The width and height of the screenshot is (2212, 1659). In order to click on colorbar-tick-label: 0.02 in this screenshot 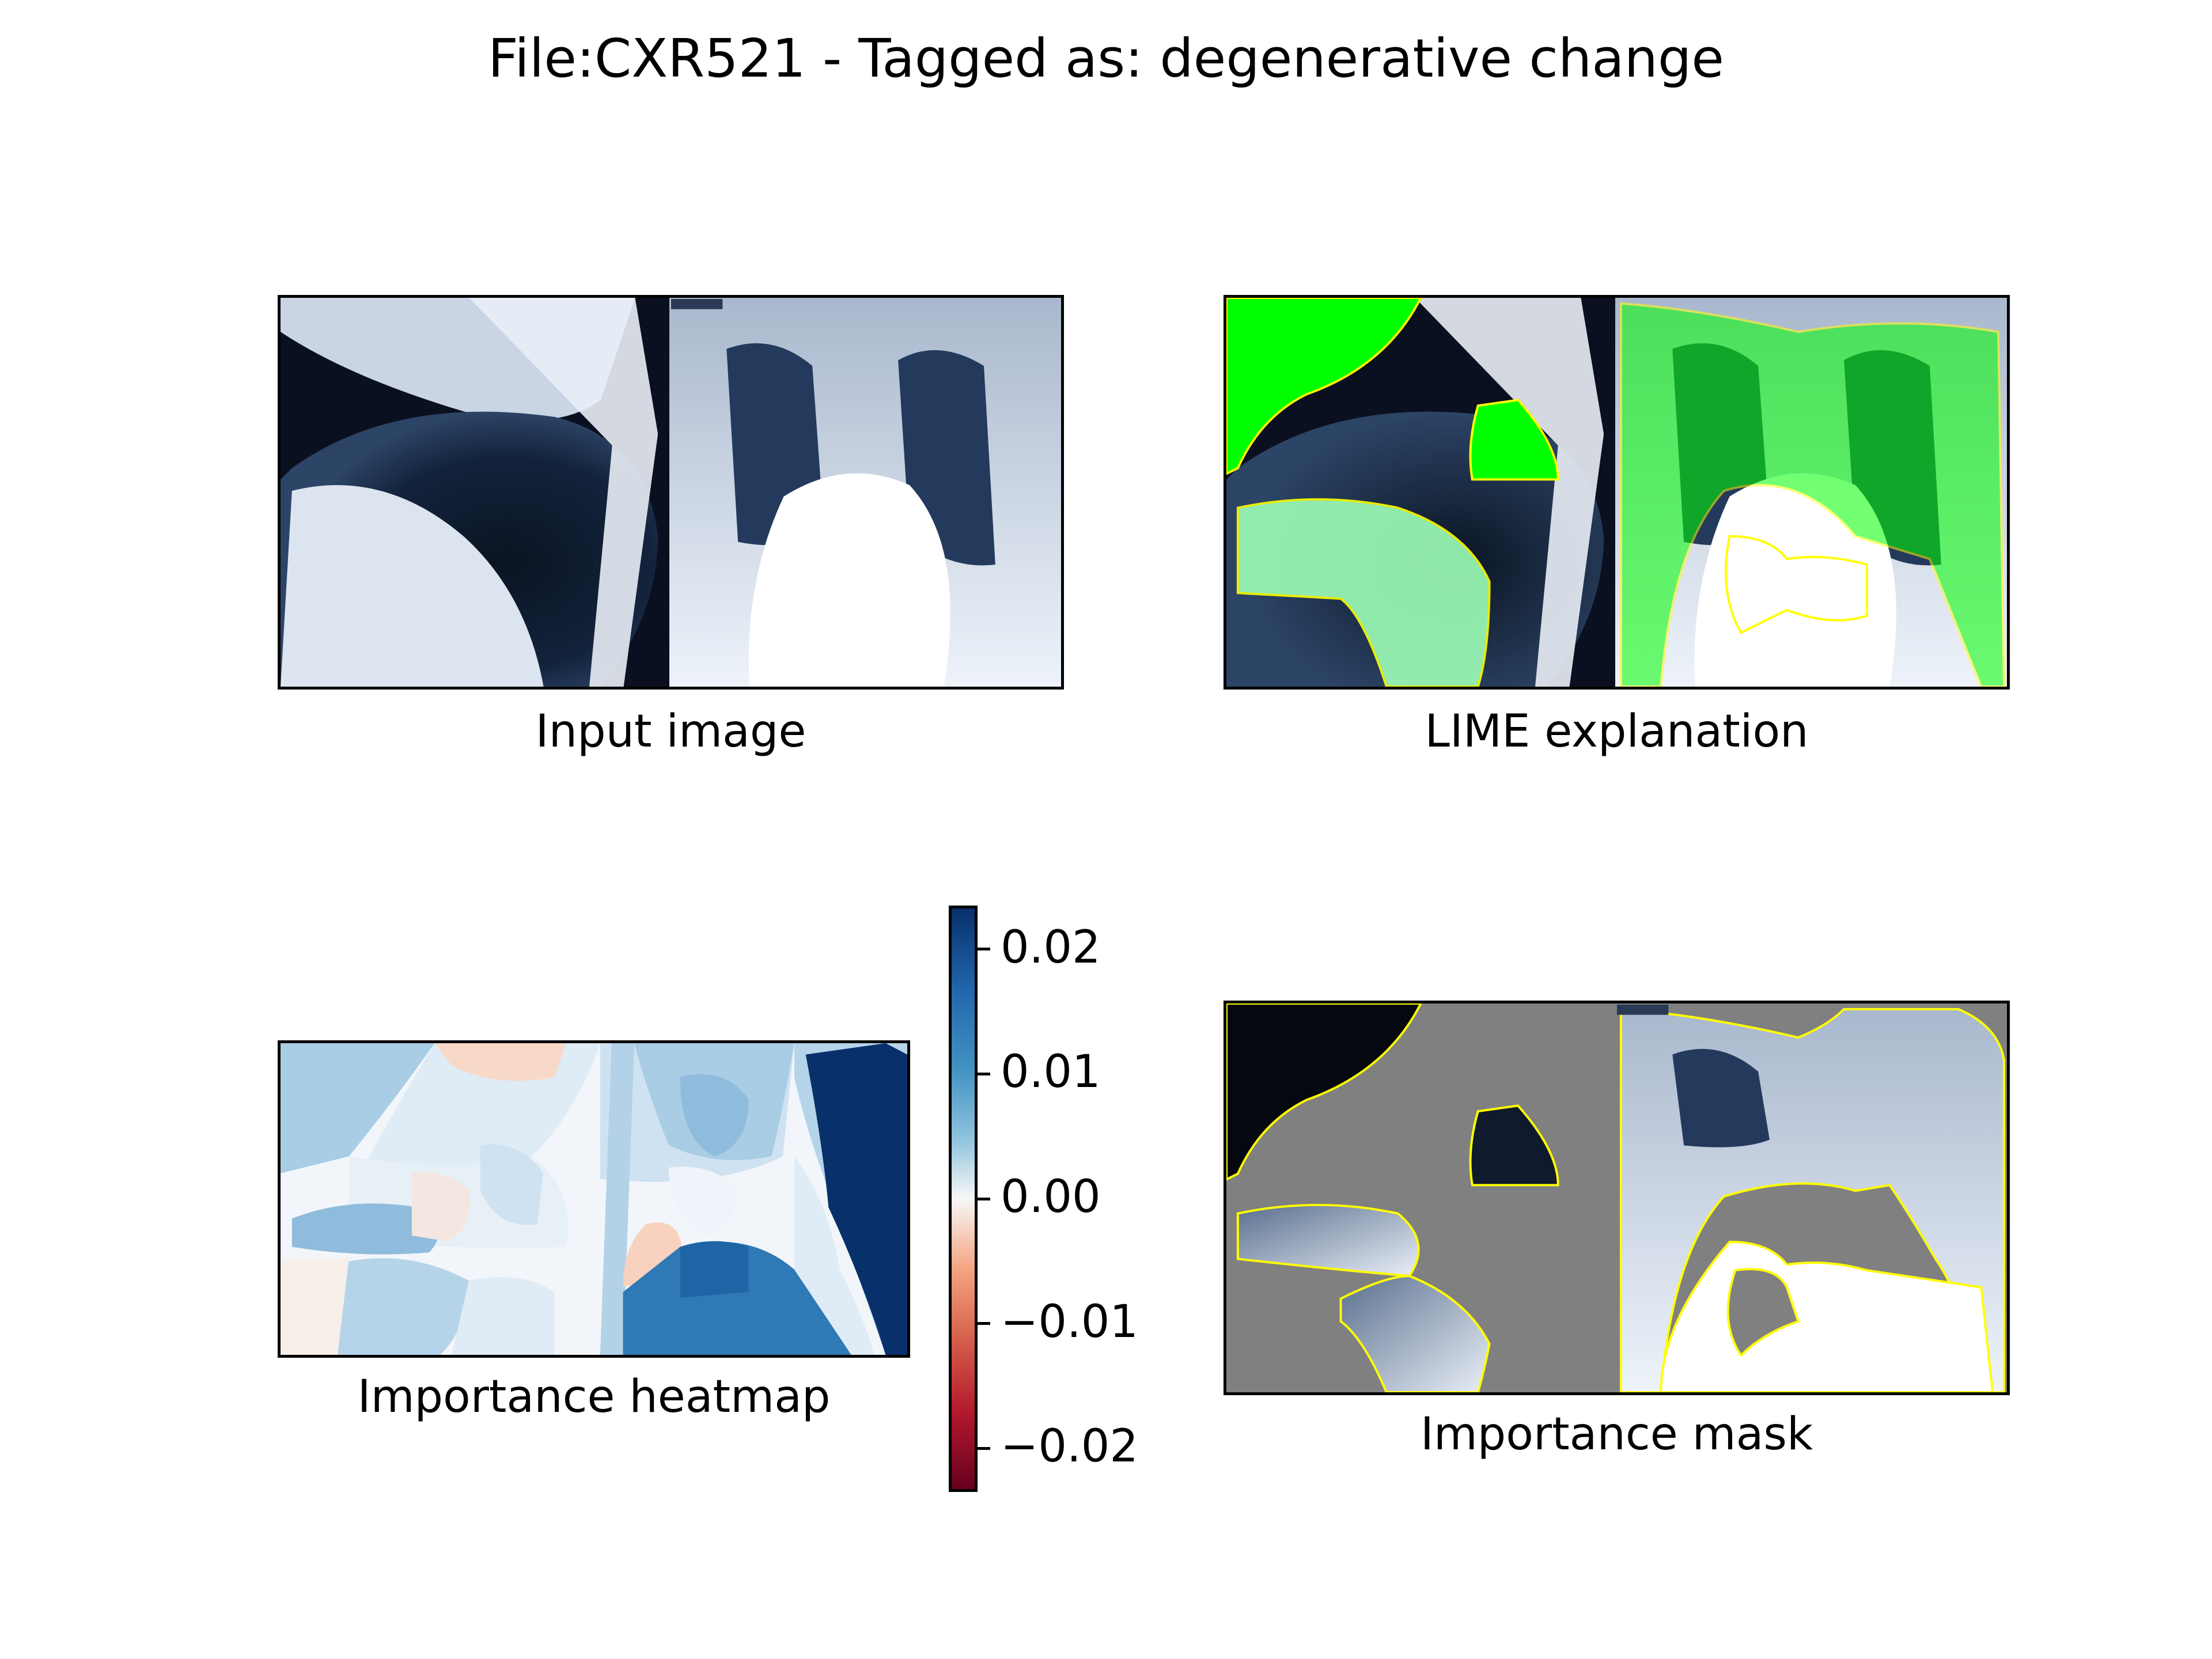, I will do `click(1051, 947)`.